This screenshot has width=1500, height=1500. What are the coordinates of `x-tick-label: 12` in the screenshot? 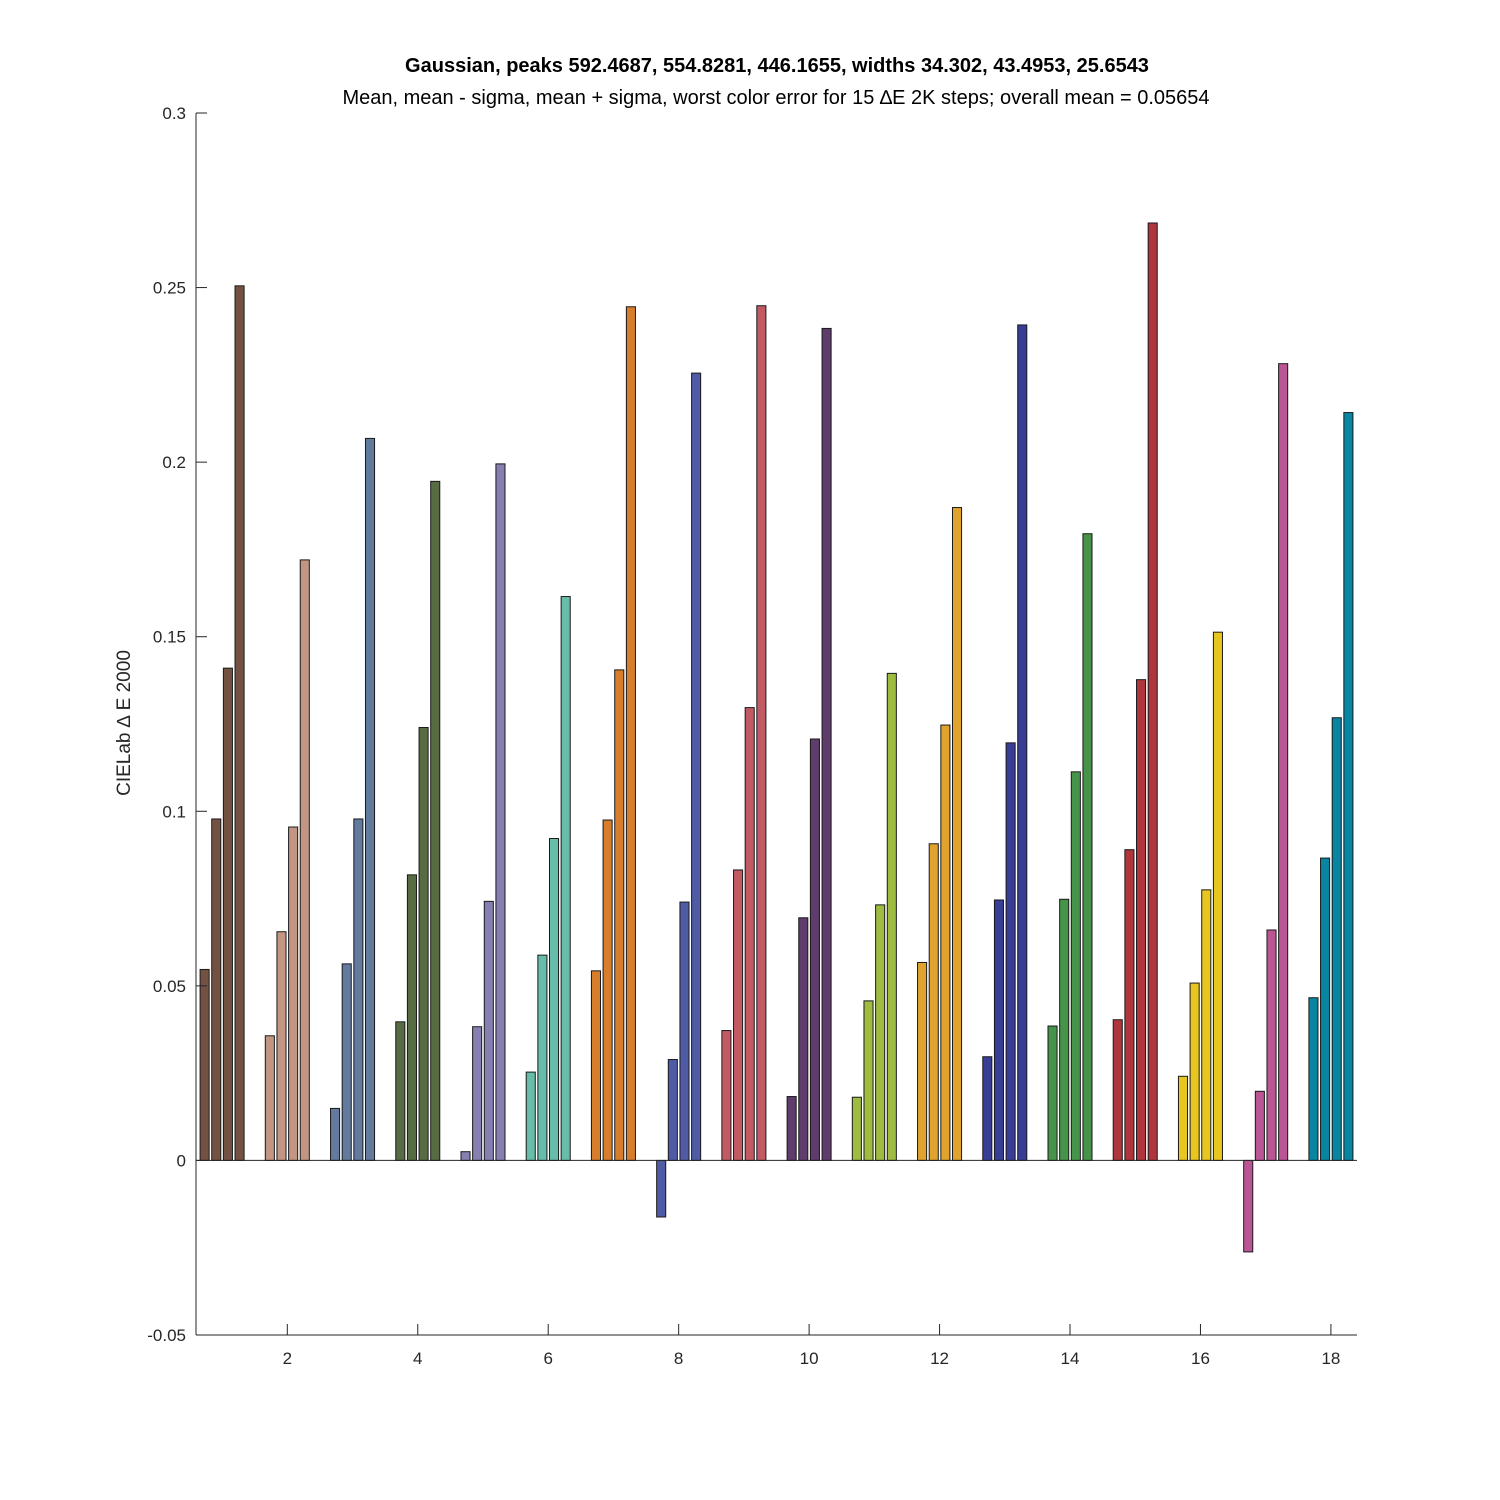 It's located at (939, 1358).